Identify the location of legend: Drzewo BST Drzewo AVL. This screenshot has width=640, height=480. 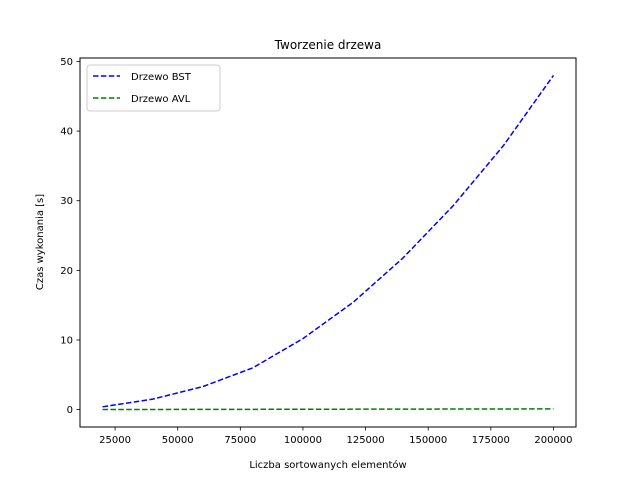
(153, 88).